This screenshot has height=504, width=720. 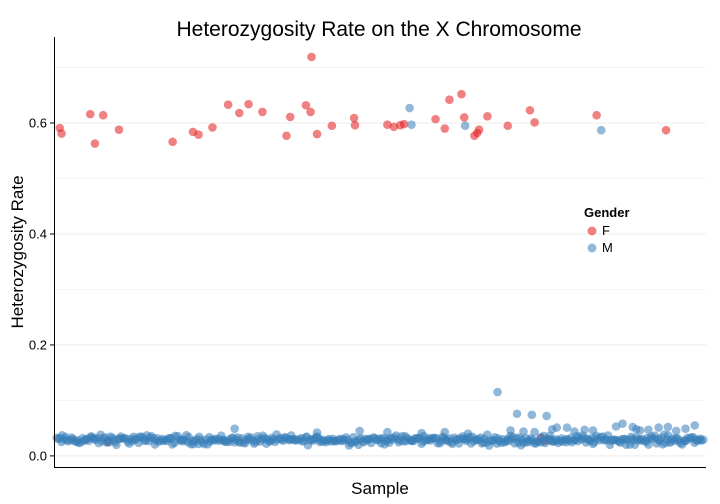 I want to click on legend: Gender F M, so click(x=607, y=230).